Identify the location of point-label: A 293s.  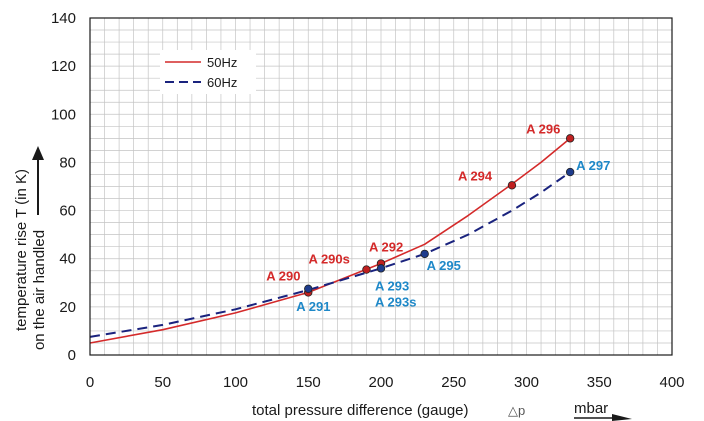
(395, 301).